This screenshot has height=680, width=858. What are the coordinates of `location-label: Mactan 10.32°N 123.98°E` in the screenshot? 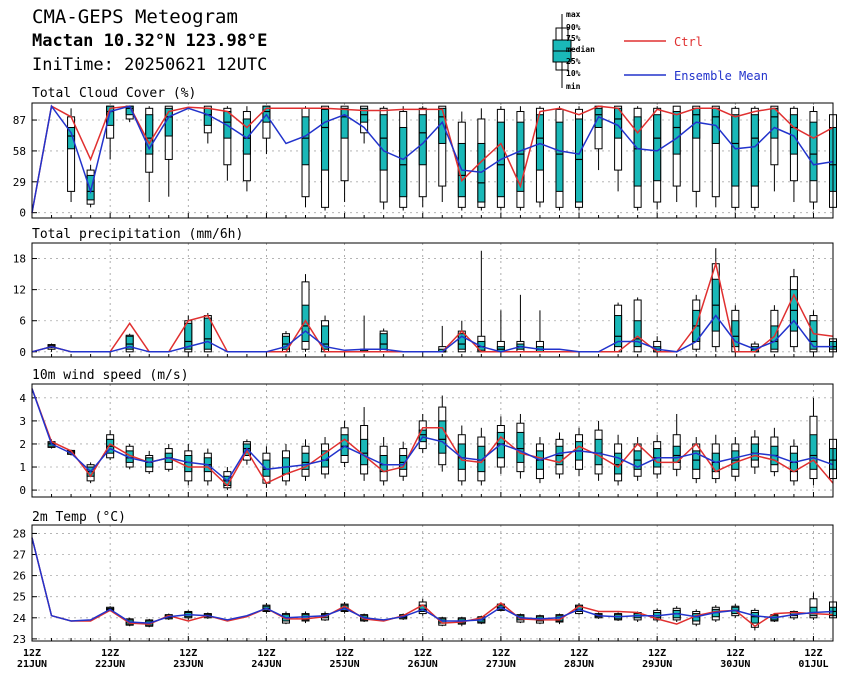 It's located at (150, 41).